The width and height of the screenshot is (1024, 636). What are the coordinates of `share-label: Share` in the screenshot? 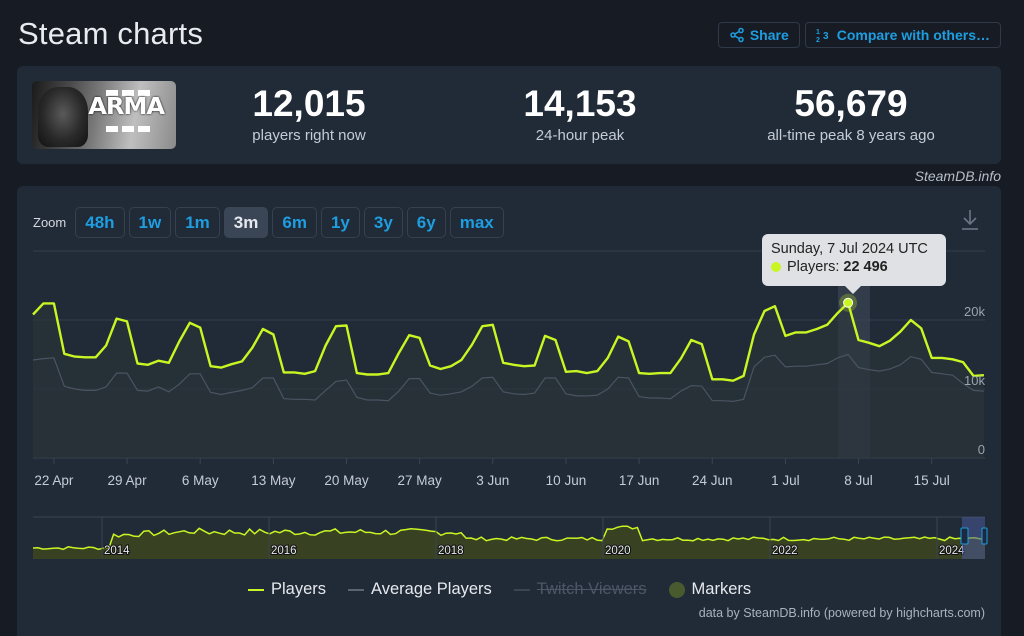 It's located at (769, 35).